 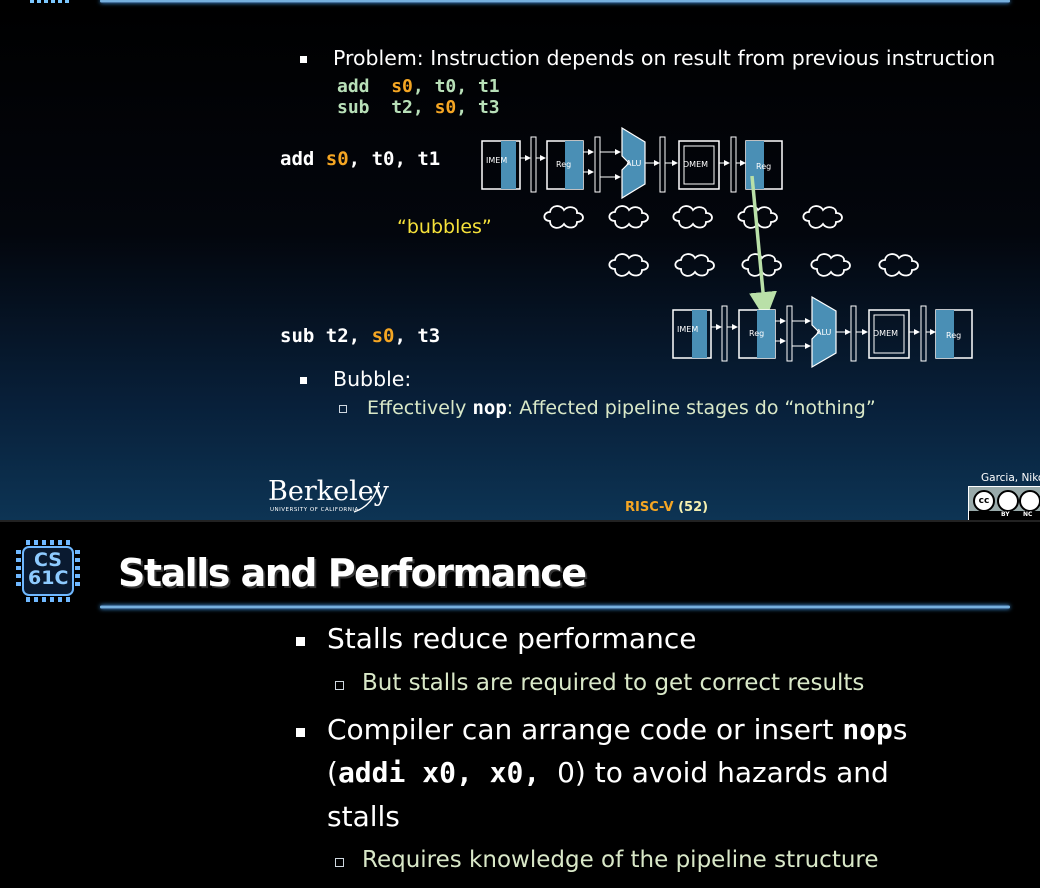 I want to click on cs61c-logo: CS 61C, so click(x=48, y=571).